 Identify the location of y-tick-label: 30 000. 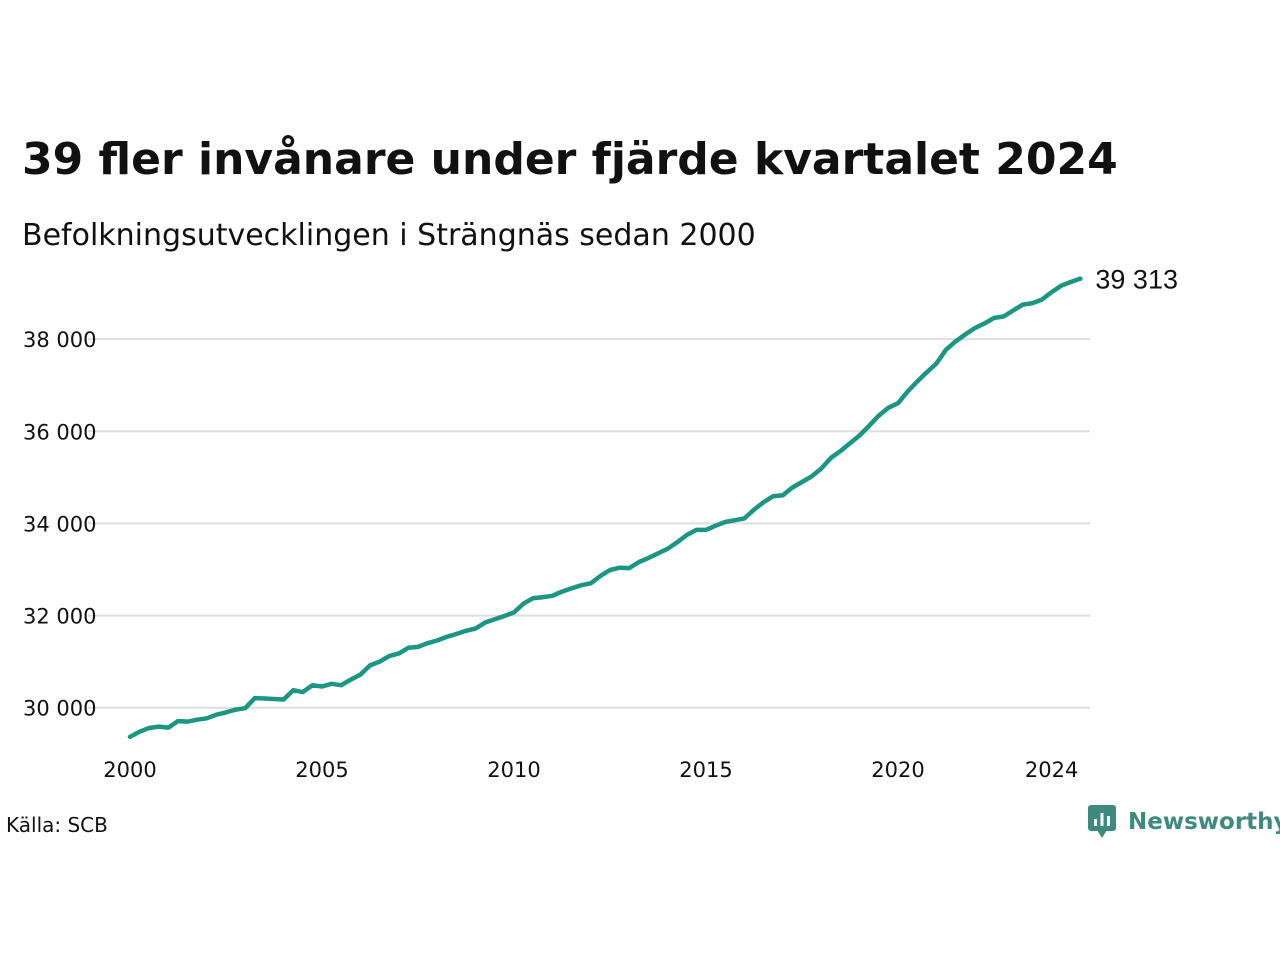
(59, 709).